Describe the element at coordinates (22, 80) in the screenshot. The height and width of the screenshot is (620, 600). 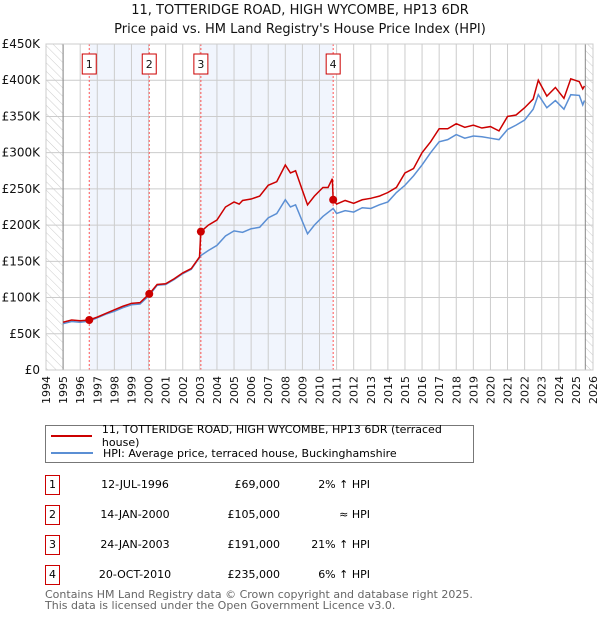
I see `y-tick-label: £400K` at that location.